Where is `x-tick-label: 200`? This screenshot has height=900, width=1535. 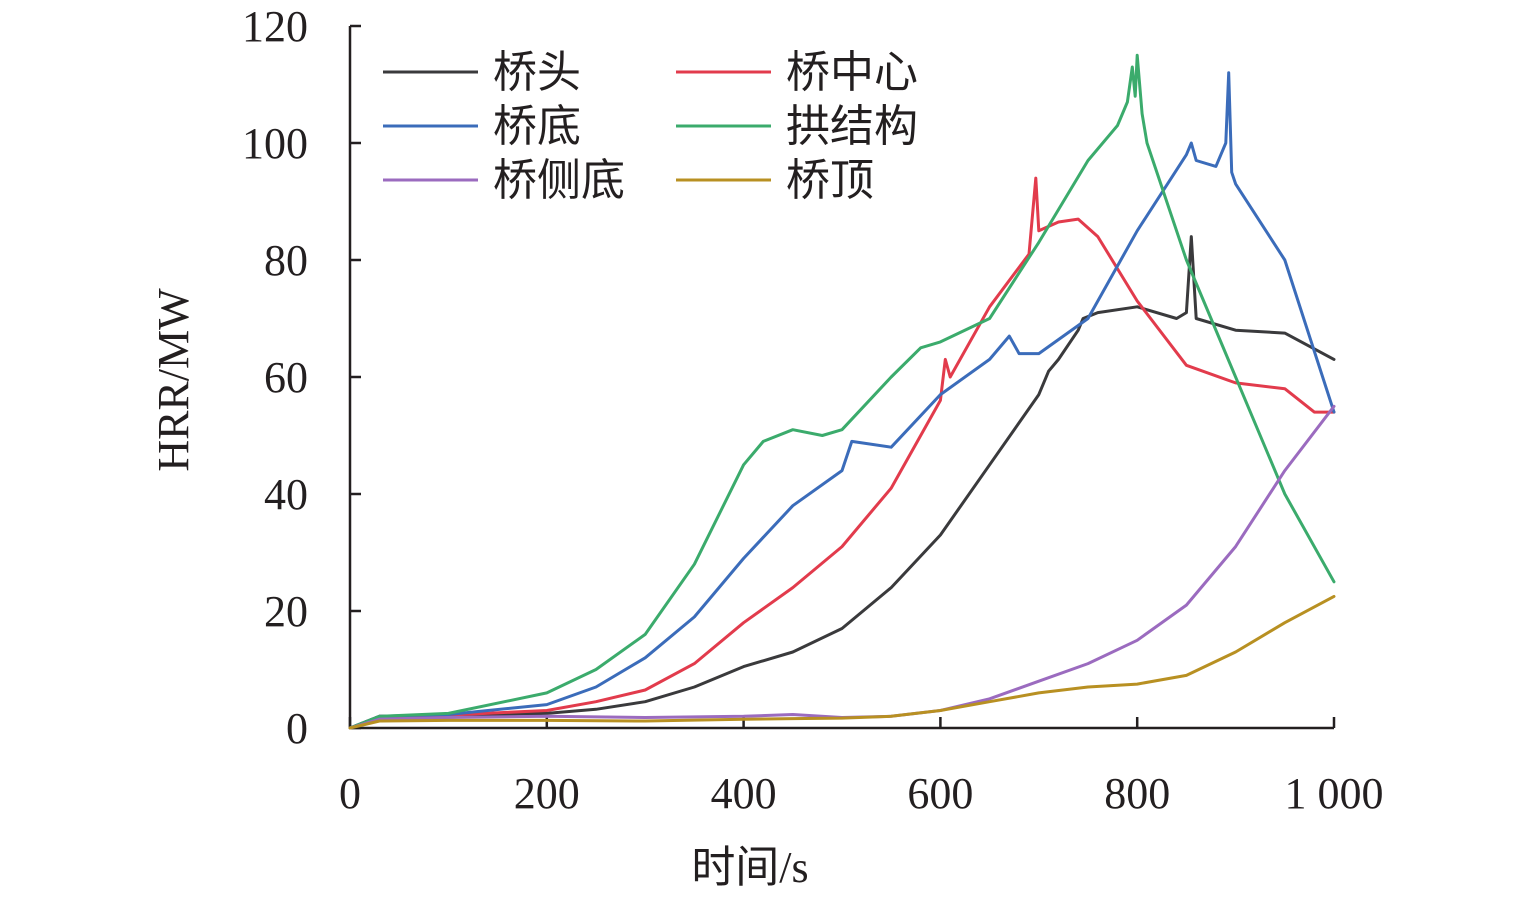
x-tick-label: 200 is located at coordinates (547, 793).